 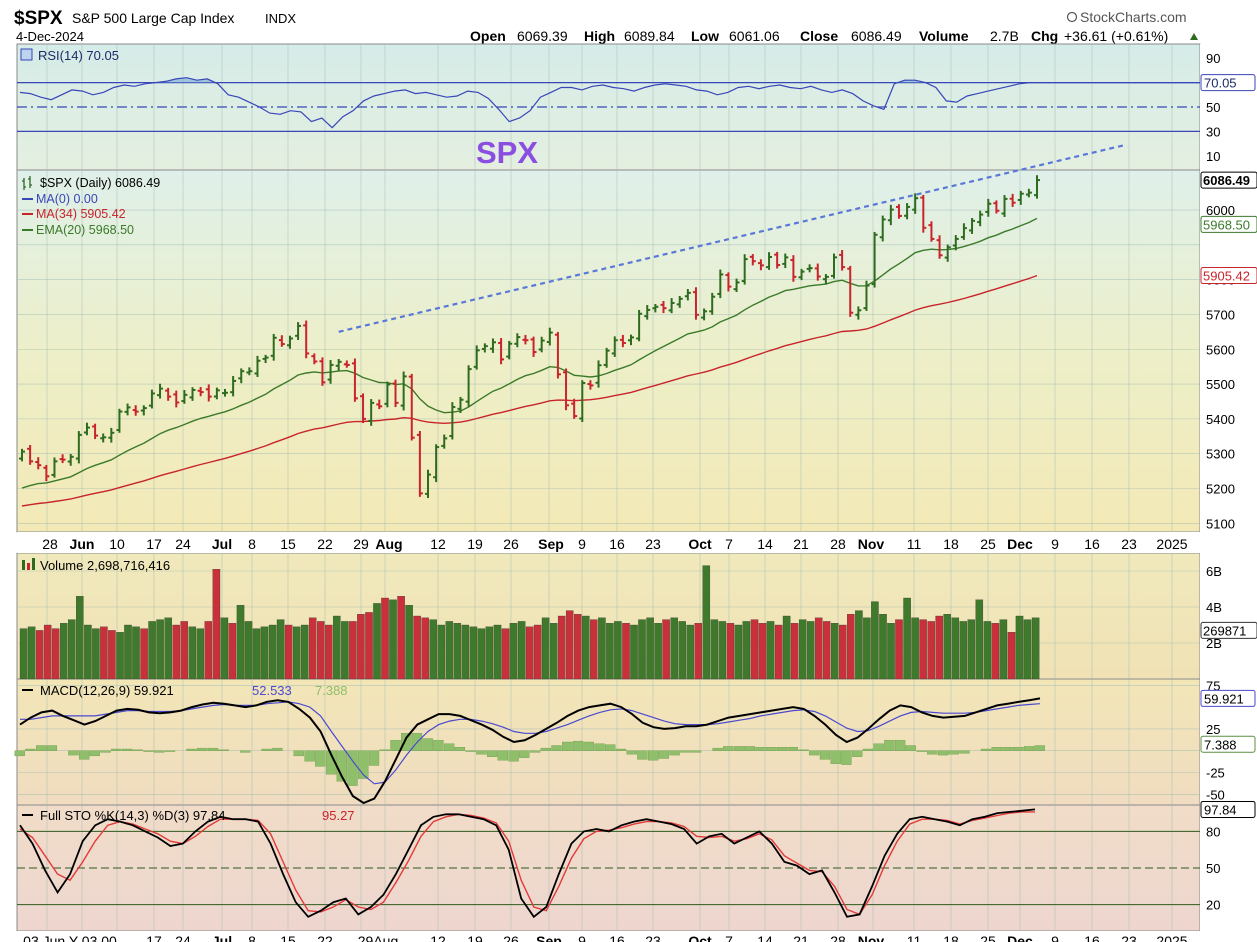 What do you see at coordinates (988, 544) in the screenshot?
I see `date-tick-label: 25` at bounding box center [988, 544].